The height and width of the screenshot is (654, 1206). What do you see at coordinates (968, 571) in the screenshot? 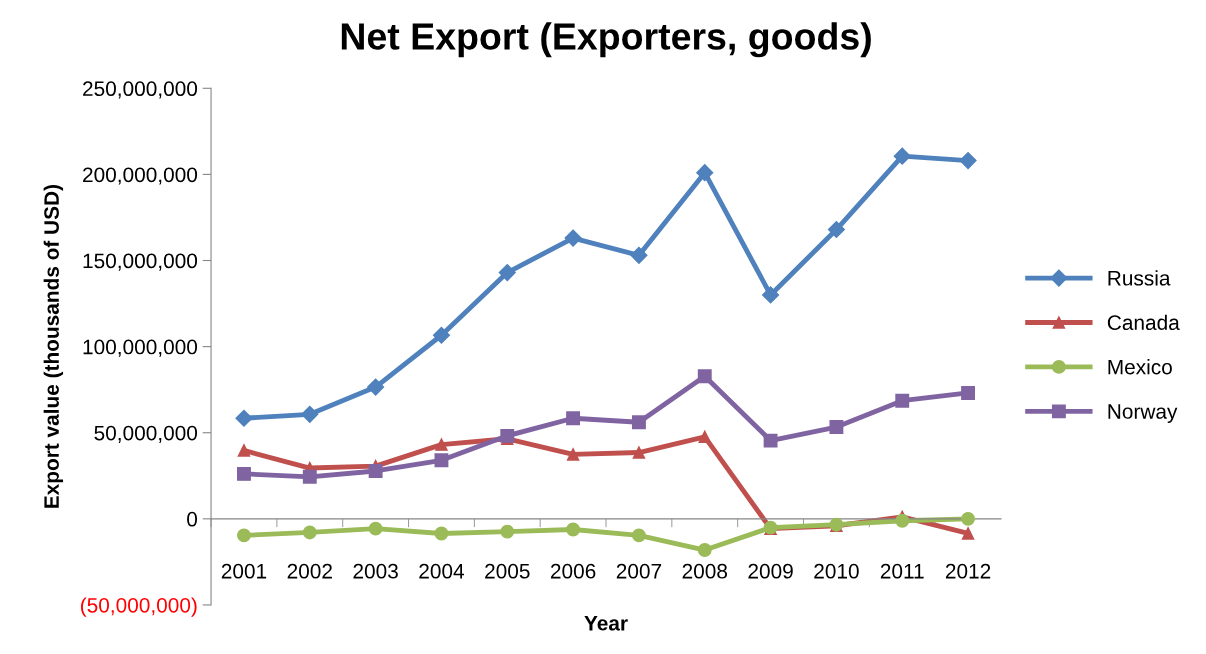
I see `x-tick-label: 2012` at bounding box center [968, 571].